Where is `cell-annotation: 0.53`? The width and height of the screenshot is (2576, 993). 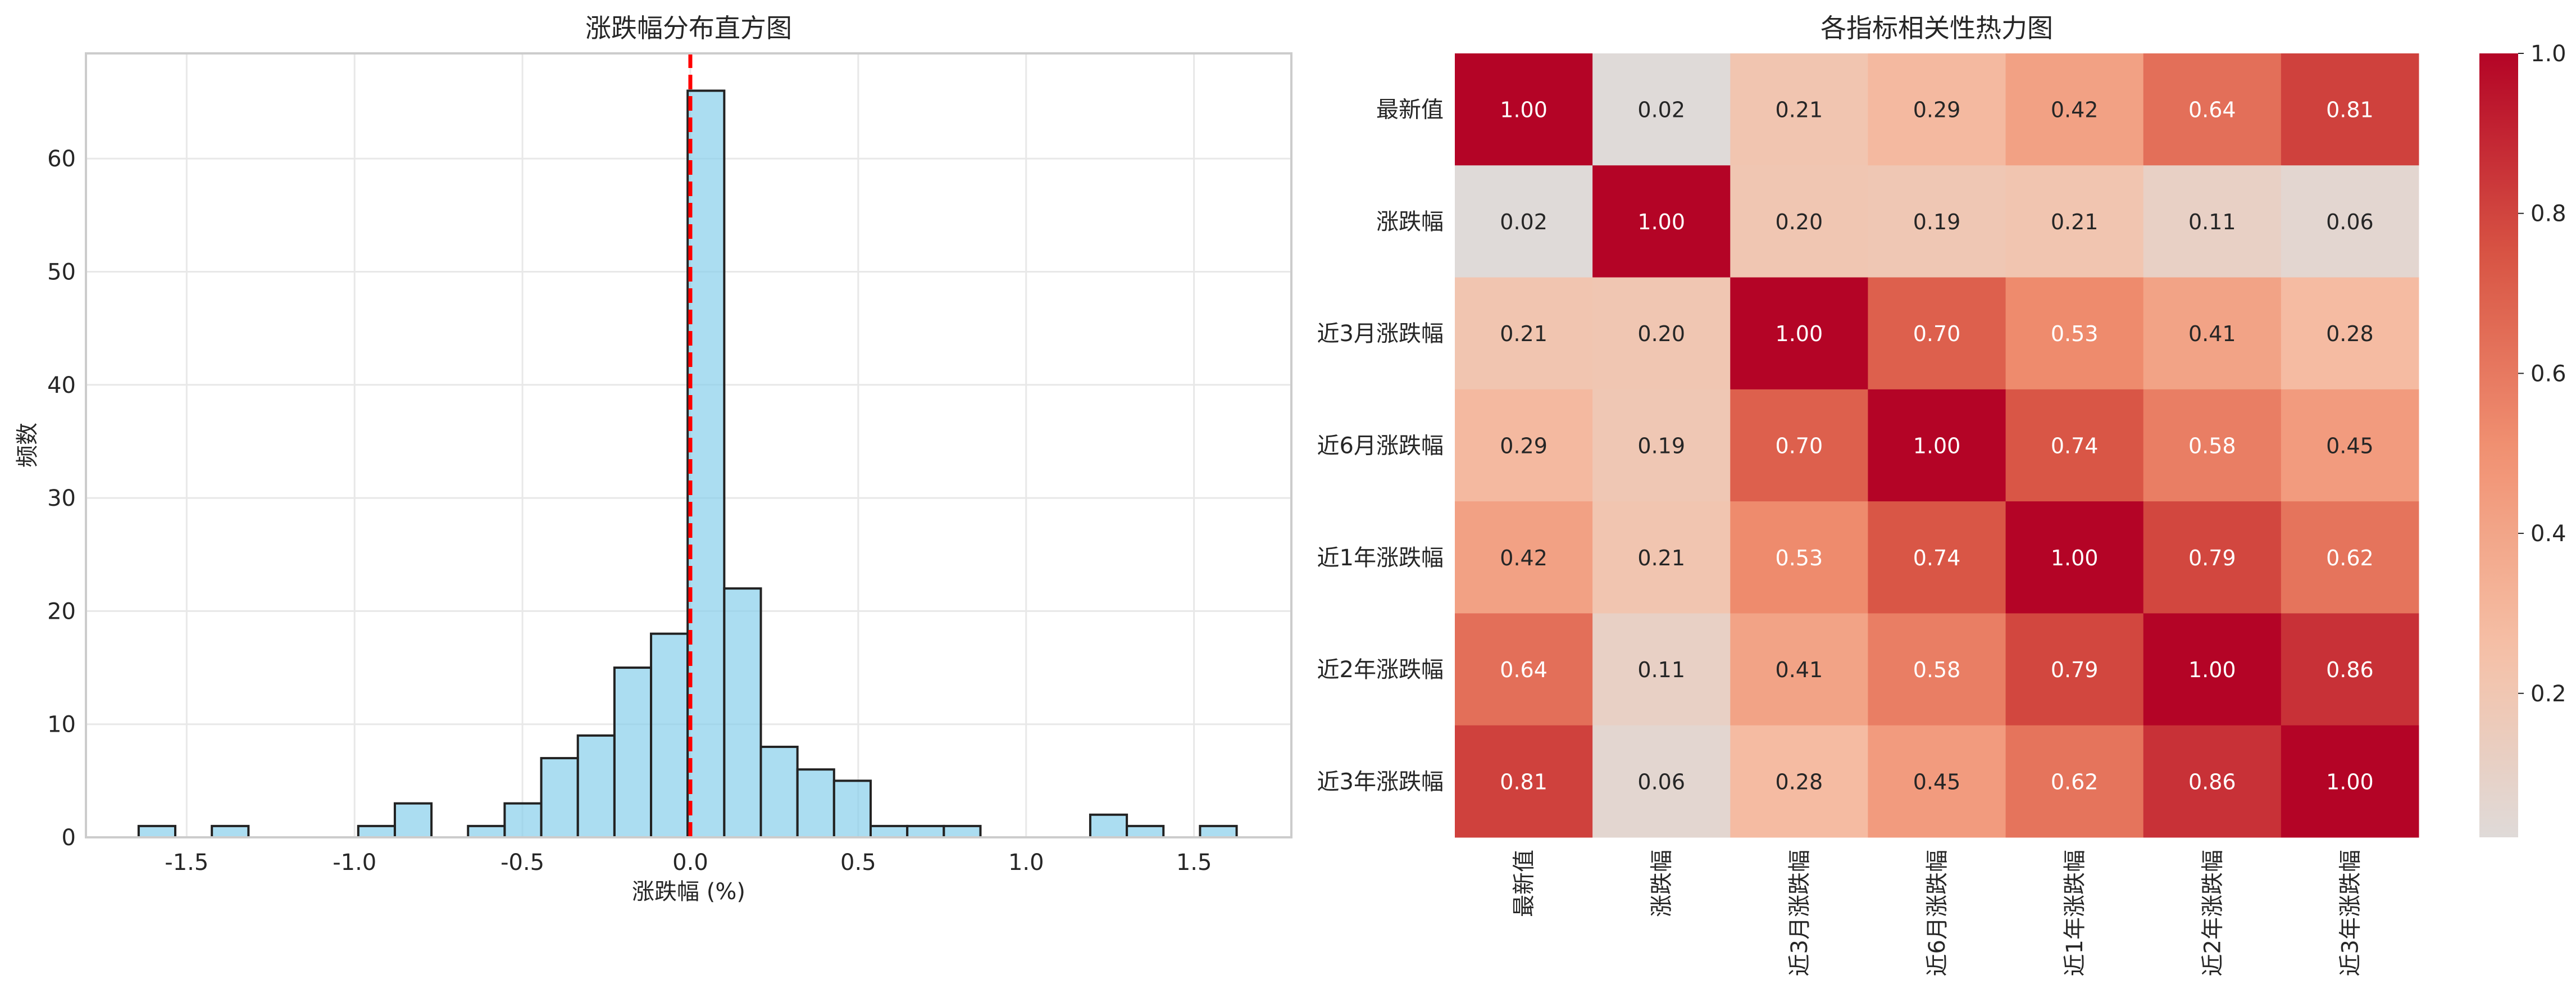 cell-annotation: 0.53 is located at coordinates (2075, 333).